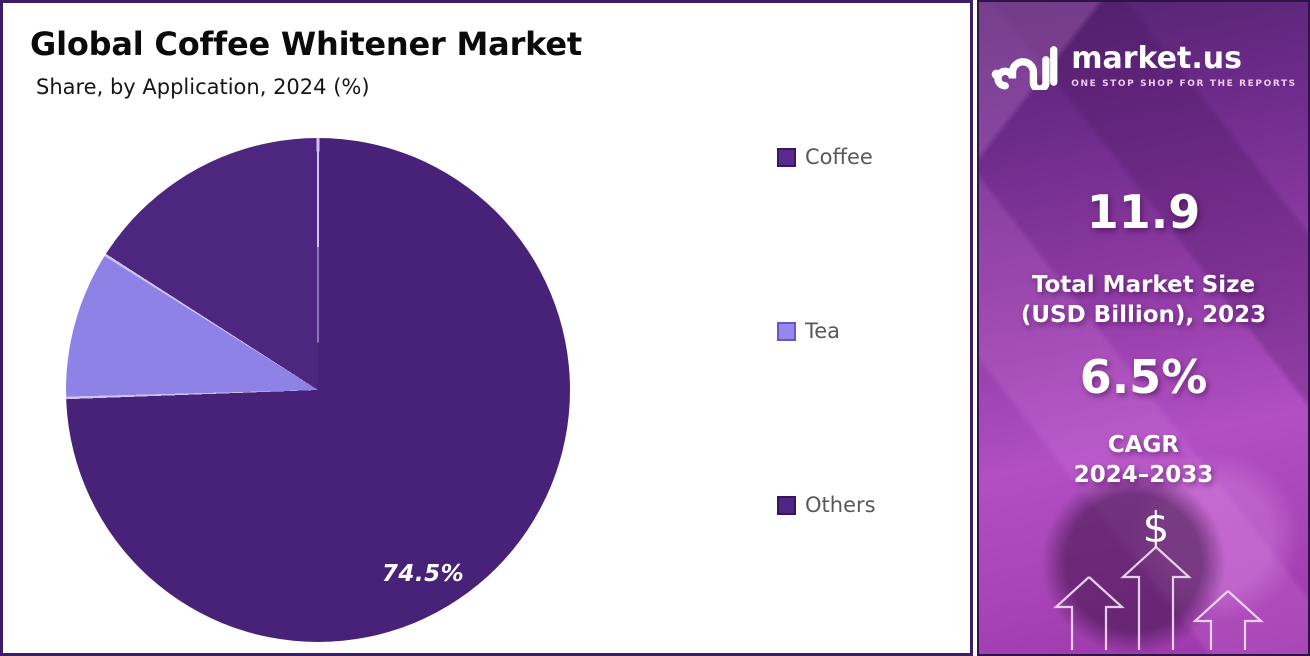 This screenshot has width=1310, height=656. What do you see at coordinates (1143, 572) in the screenshot?
I see `growth-arrows-icon: $` at bounding box center [1143, 572].